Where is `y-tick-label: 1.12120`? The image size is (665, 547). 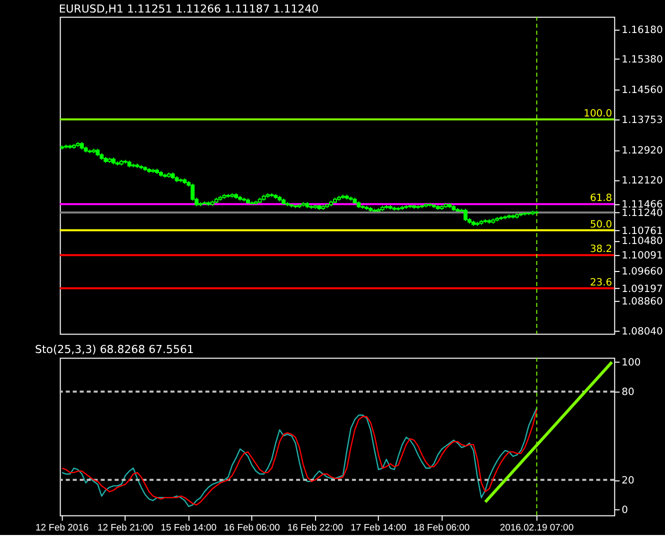
y-tick-label: 1.12120 is located at coordinates (642, 180).